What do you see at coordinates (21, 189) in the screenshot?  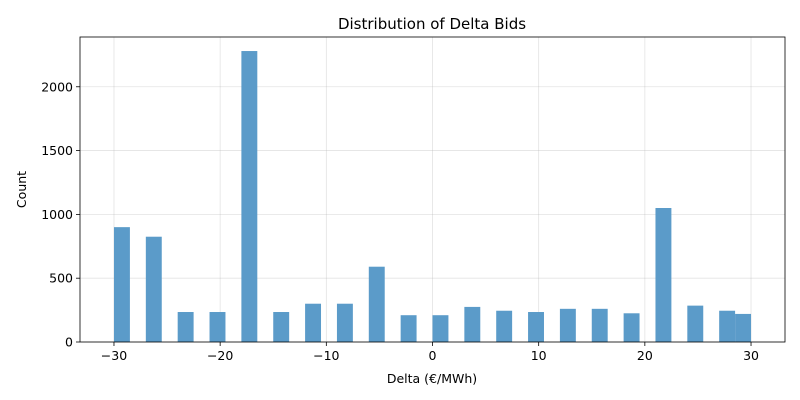 I see `y-axis-label: Count` at bounding box center [21, 189].